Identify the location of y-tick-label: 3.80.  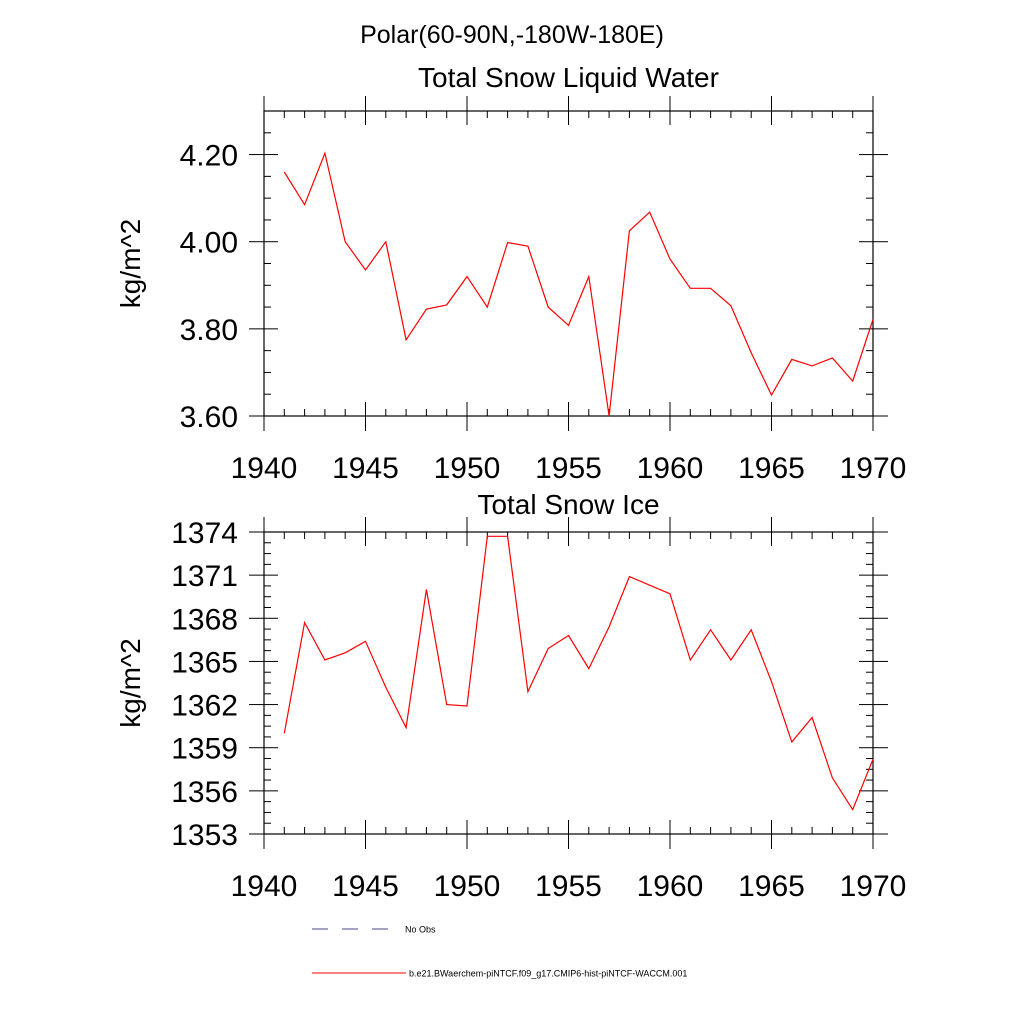
(209, 330).